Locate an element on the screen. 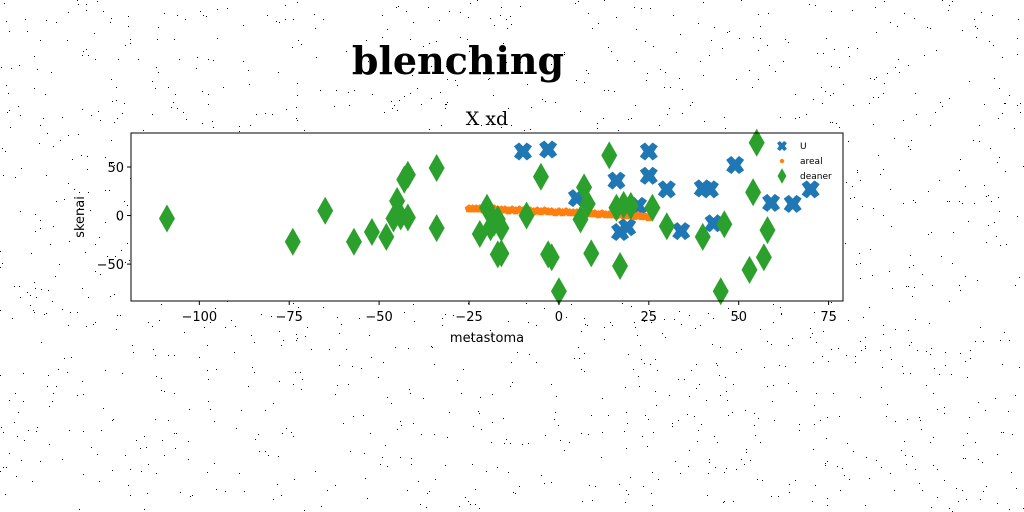 Image resolution: width=1024 pixels, height=512 pixels. x-tick-label: −75 is located at coordinates (289, 317).